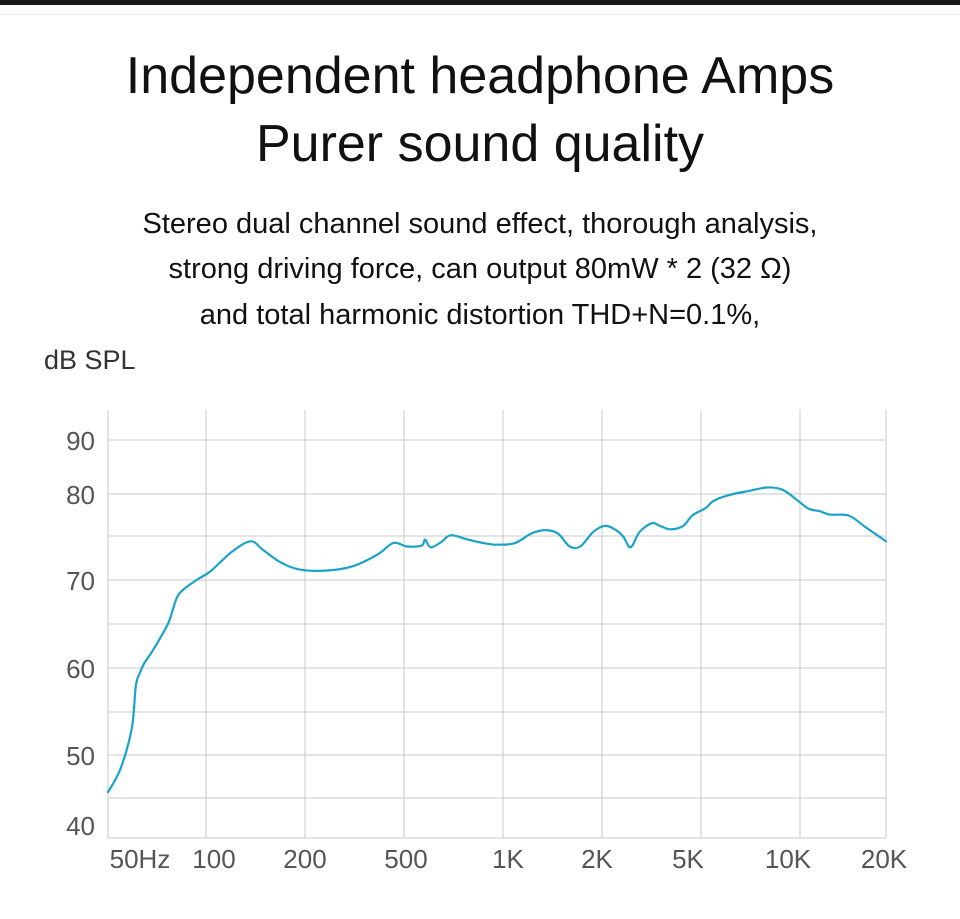 This screenshot has width=960, height=919. Describe the element at coordinates (480, 14) in the screenshot. I see `top-divider` at that location.